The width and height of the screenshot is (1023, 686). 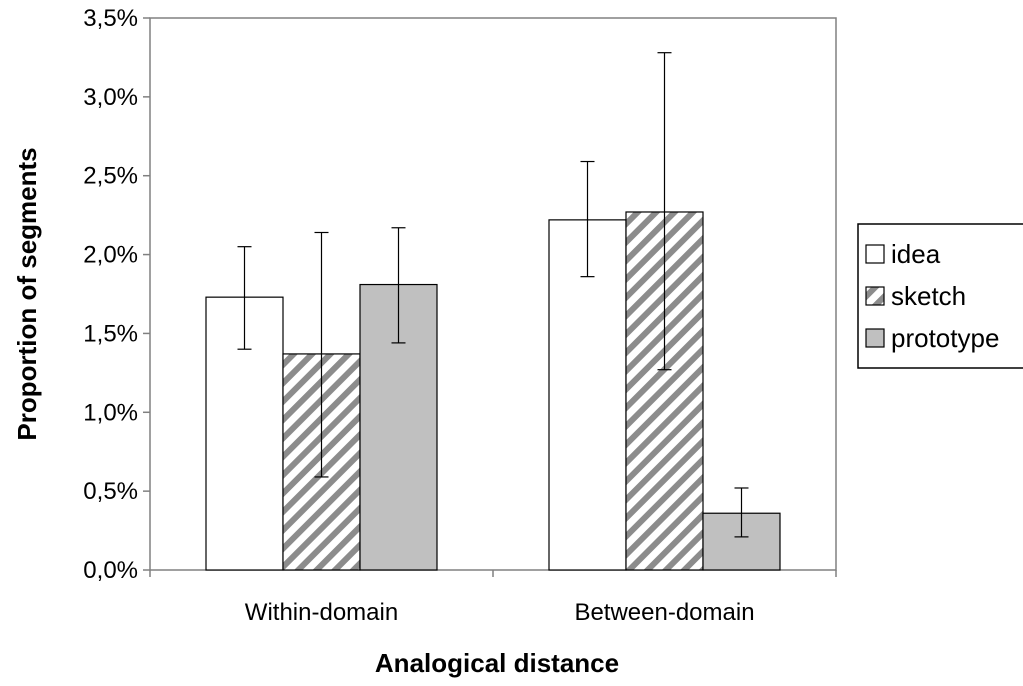 I want to click on legend-label-idea: idea, so click(x=916, y=254).